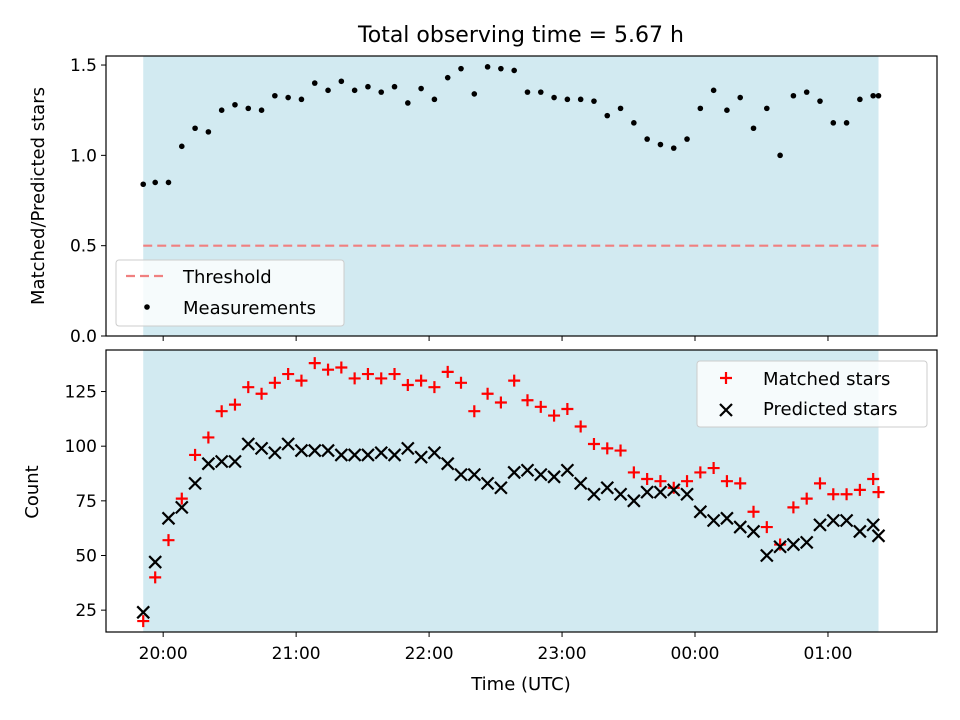  I want to click on legend-matched: Matched stars, so click(826, 379).